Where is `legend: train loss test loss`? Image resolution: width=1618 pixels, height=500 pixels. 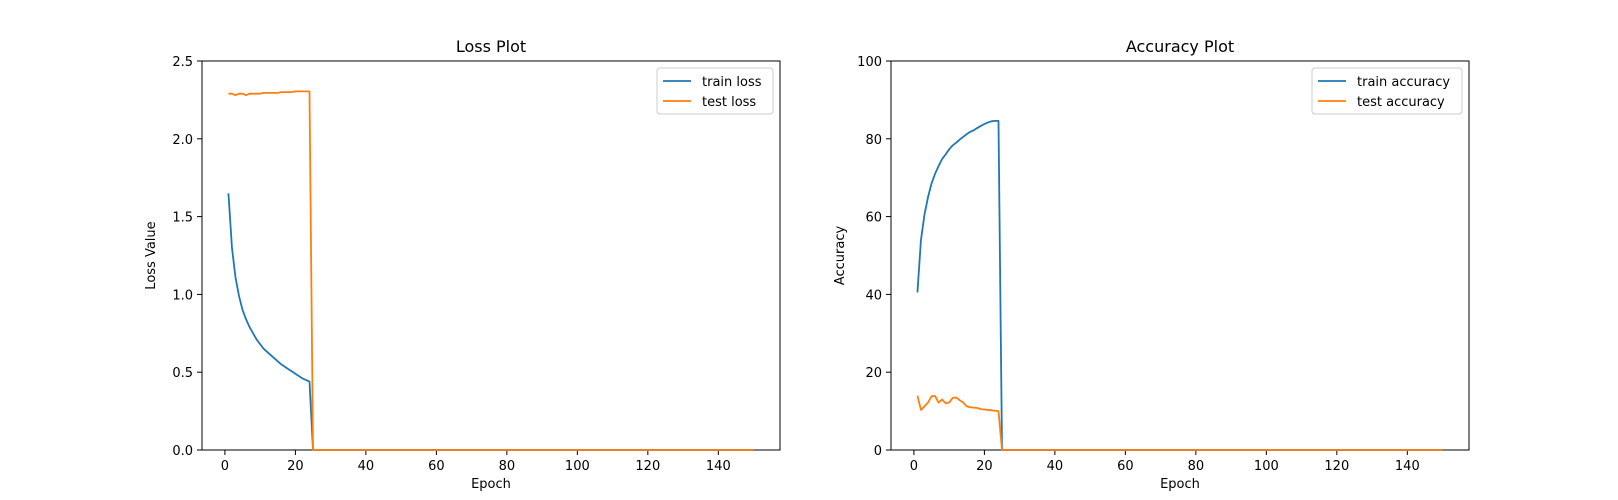 legend: train loss test loss is located at coordinates (715, 91).